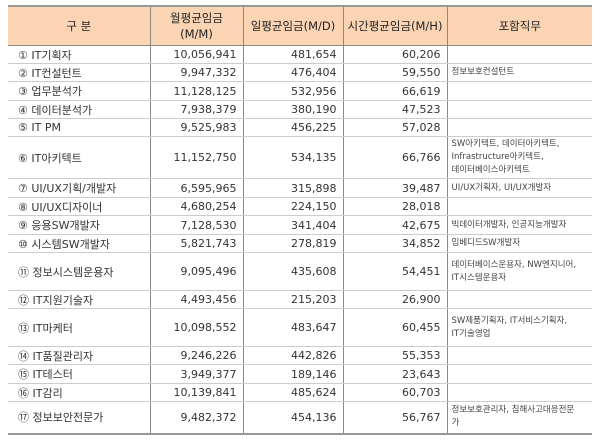 This screenshot has height=440, width=600. What do you see at coordinates (79, 355) in the screenshot?
I see `job-name: ⑭ IT품질관리자` at bounding box center [79, 355].